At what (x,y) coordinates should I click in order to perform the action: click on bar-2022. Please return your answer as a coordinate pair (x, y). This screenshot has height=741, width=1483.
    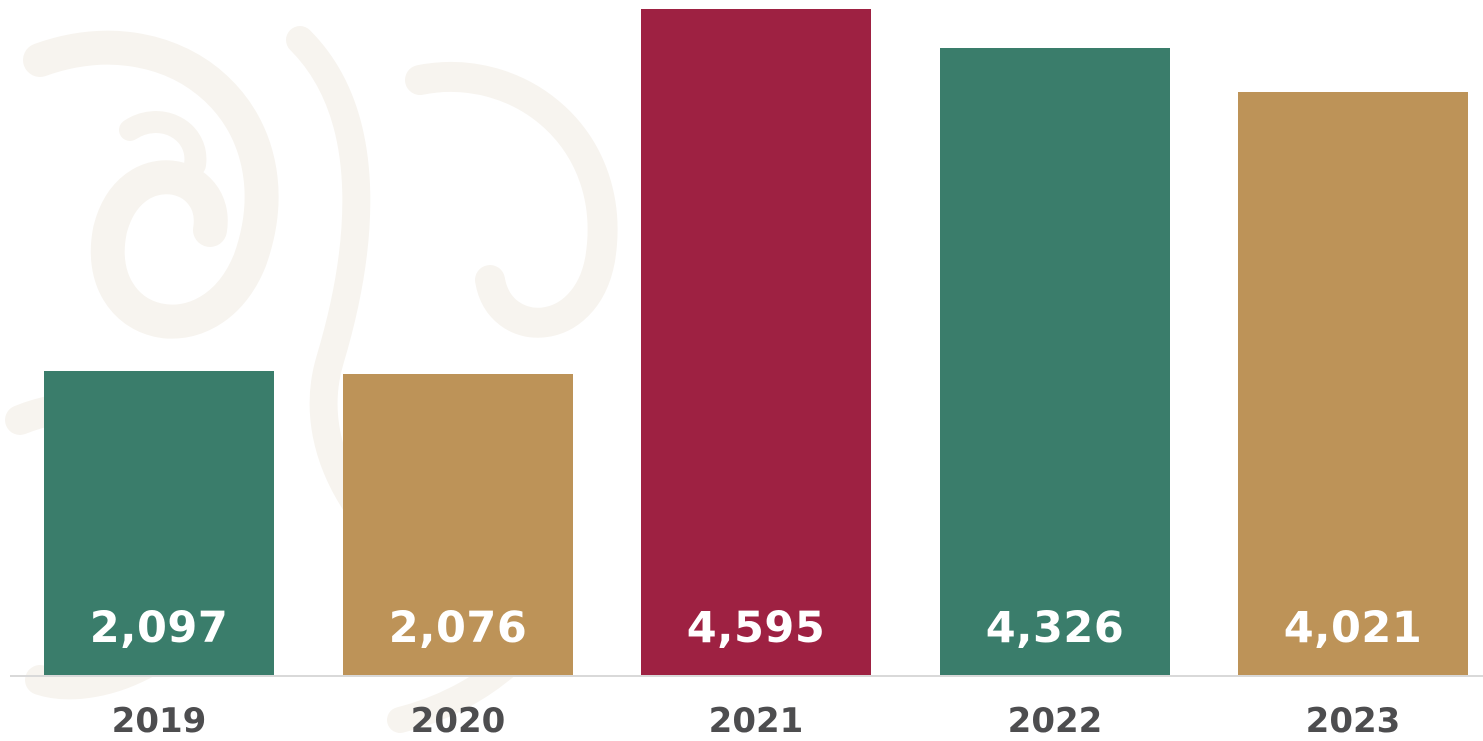
    Looking at the image, I should click on (1055, 361).